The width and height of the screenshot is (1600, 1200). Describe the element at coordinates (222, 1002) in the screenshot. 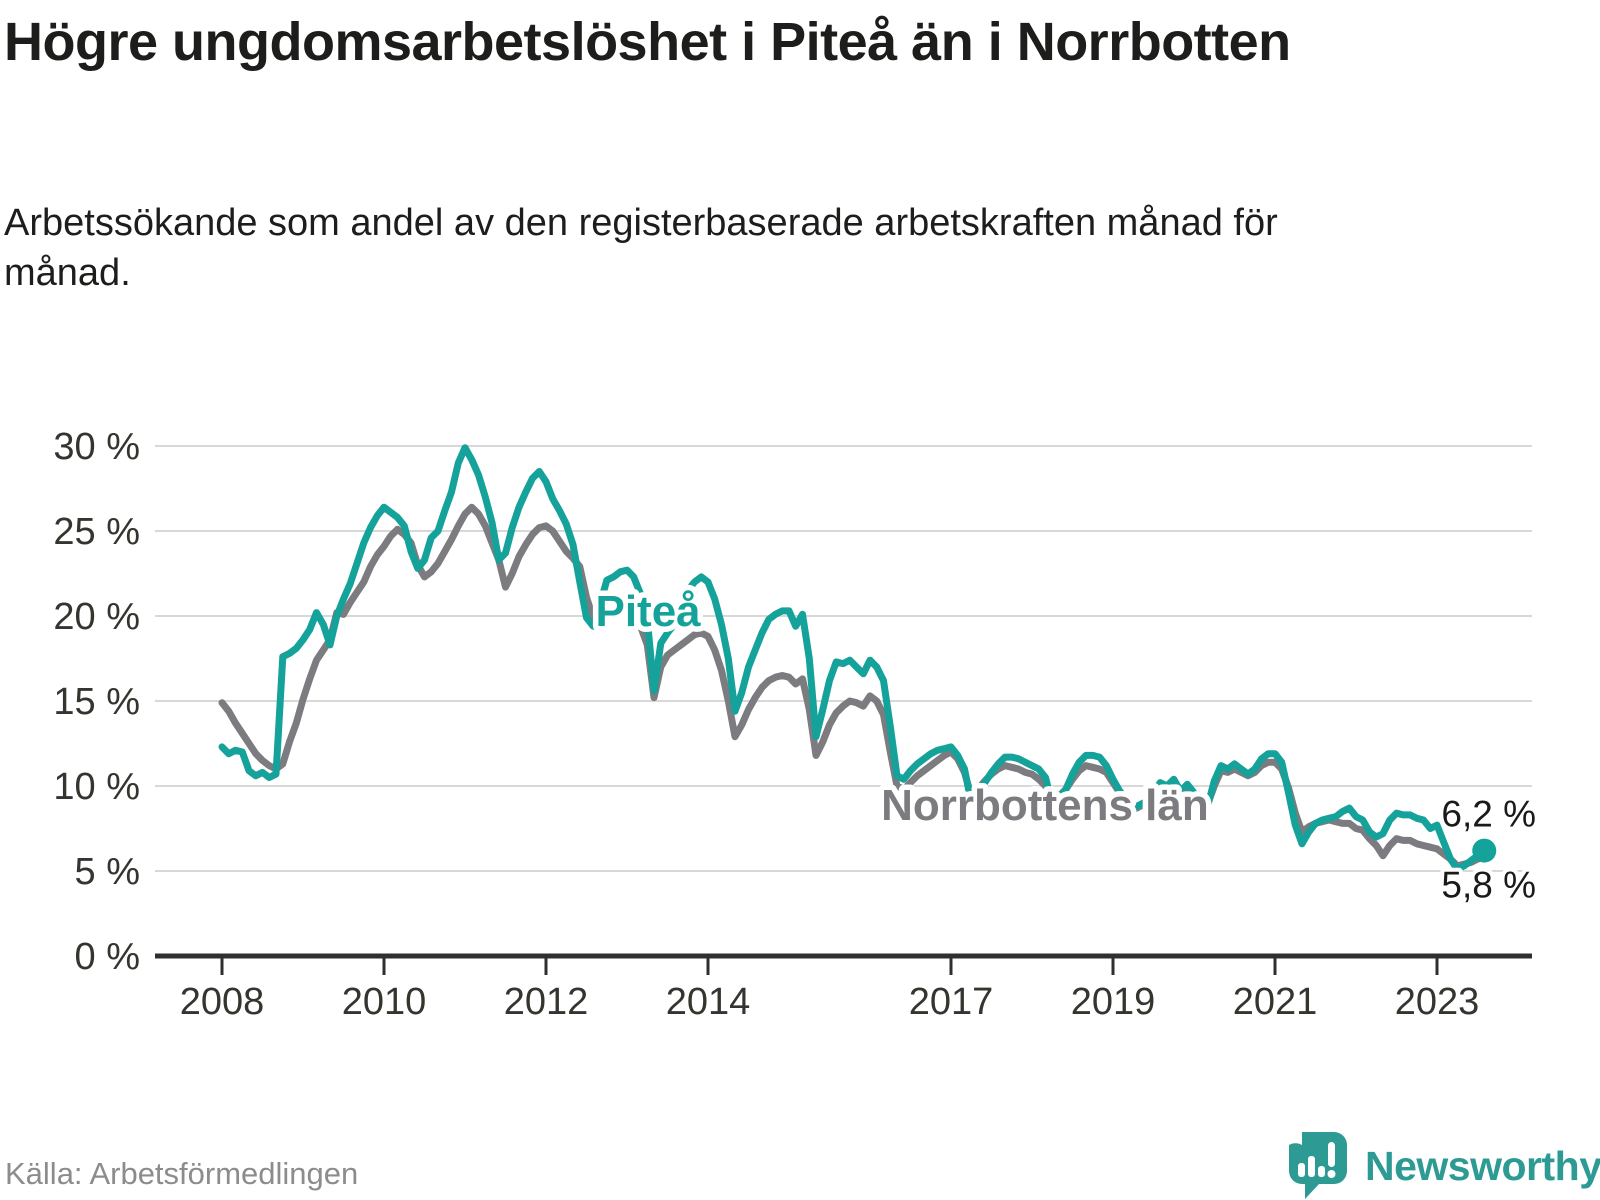

I see `x-tick-label: 2008` at that location.